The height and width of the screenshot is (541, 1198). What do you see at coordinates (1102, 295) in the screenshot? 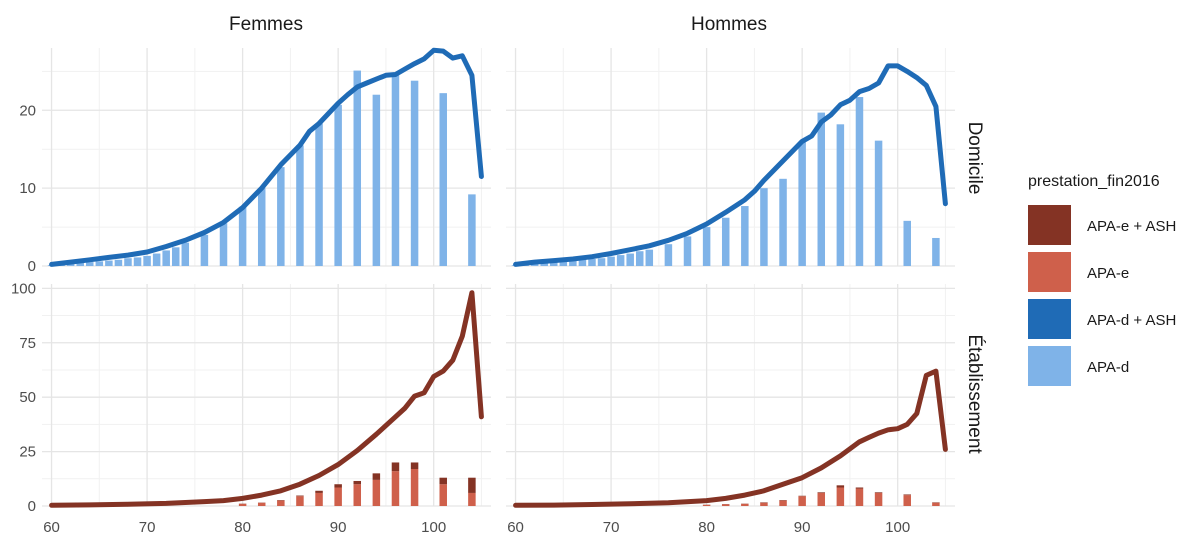
I see `legend-items: APA-e + ASH APA-e APA-d + ASH APA-d` at bounding box center [1102, 295].